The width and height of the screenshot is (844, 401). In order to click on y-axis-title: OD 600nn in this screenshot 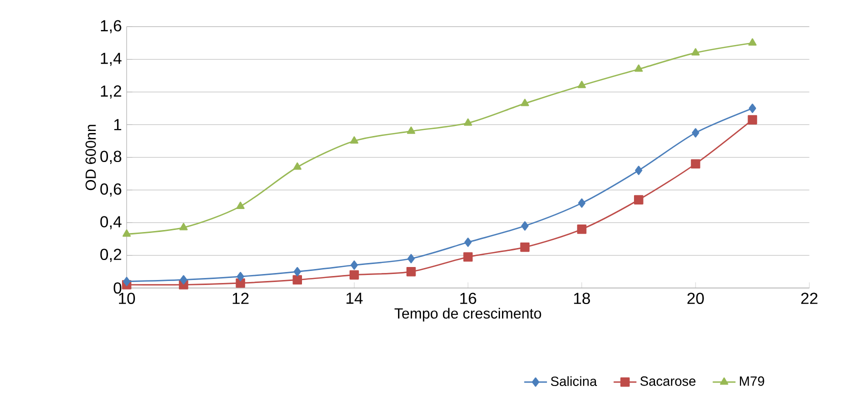, I will do `click(91, 157)`.